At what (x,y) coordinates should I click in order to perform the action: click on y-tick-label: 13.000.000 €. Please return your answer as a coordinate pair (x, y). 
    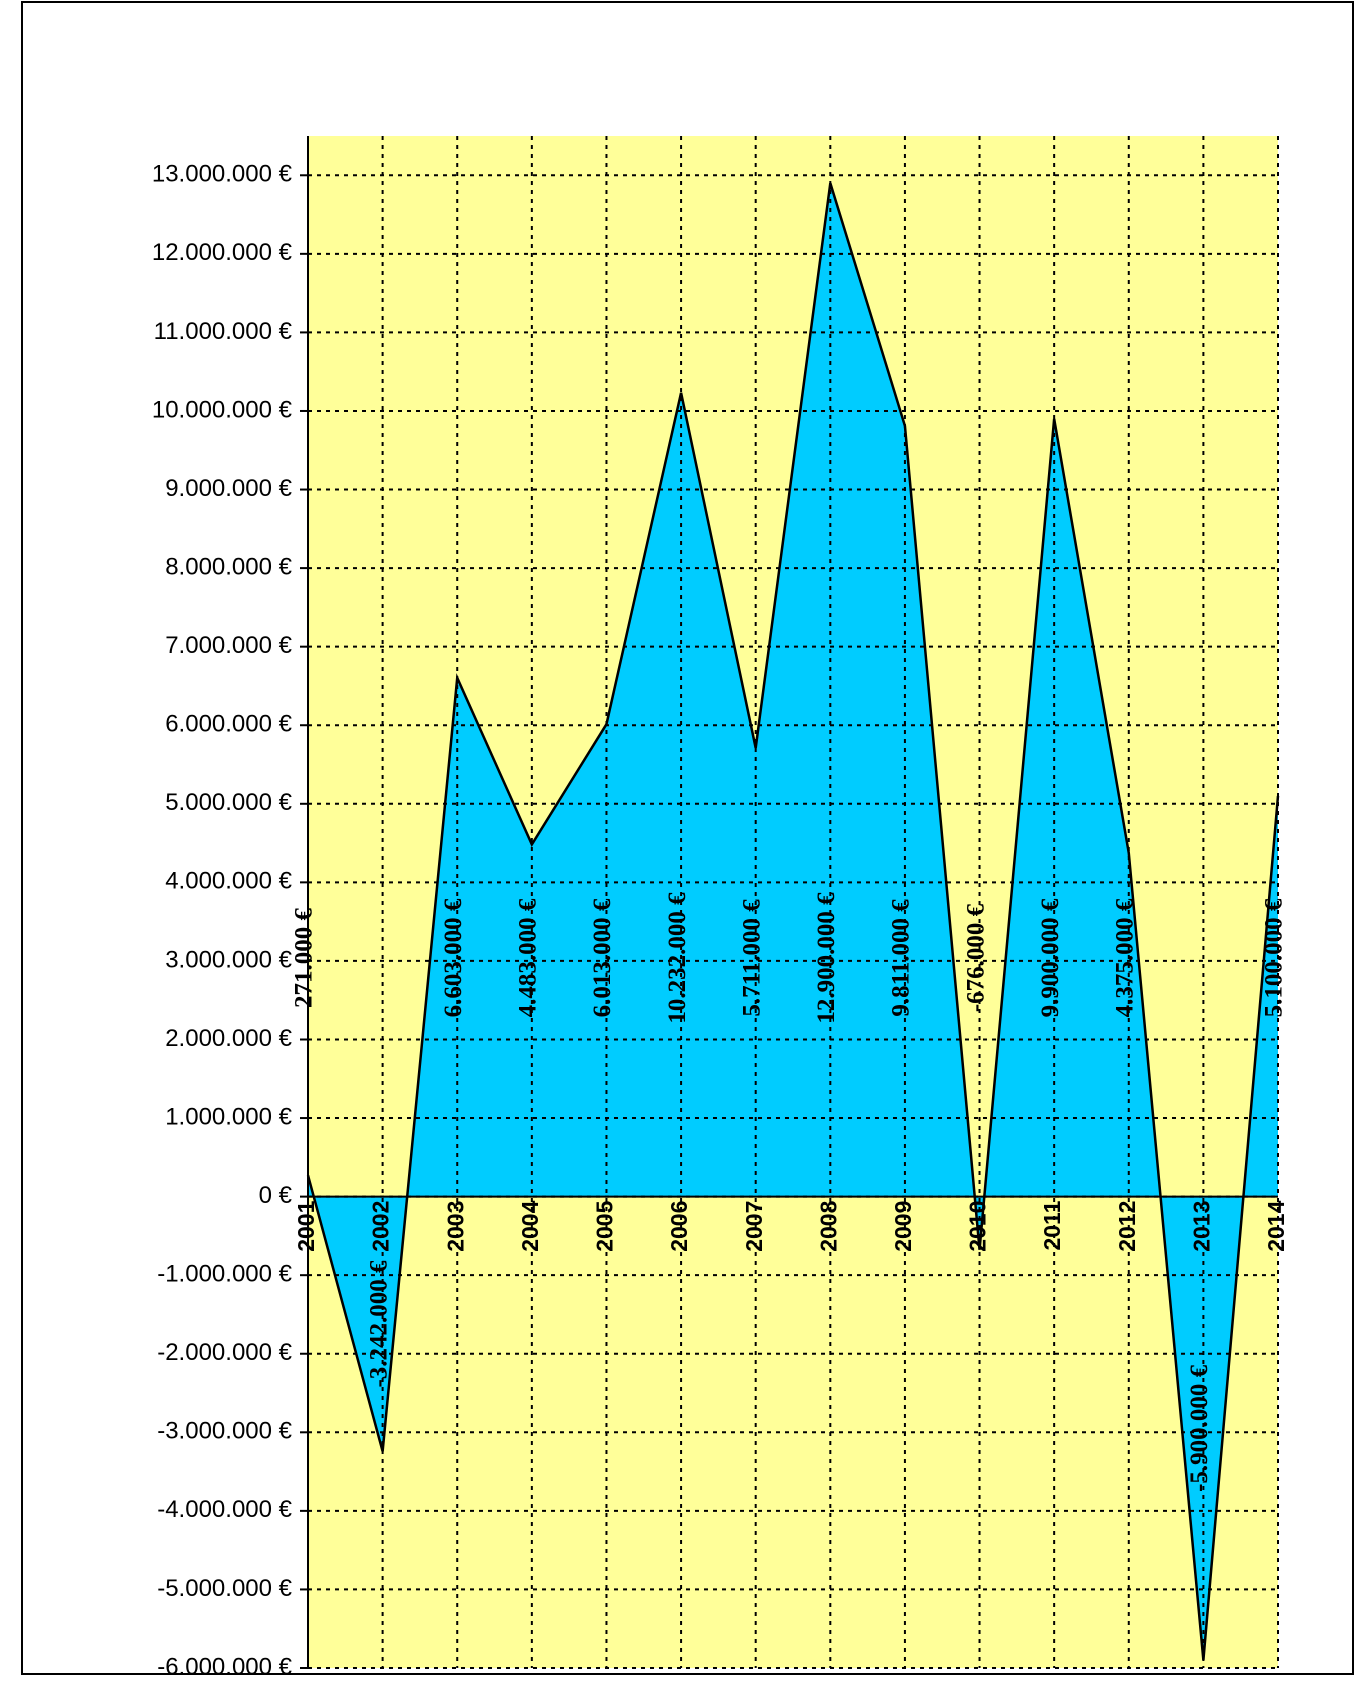
    Looking at the image, I should click on (222, 174).